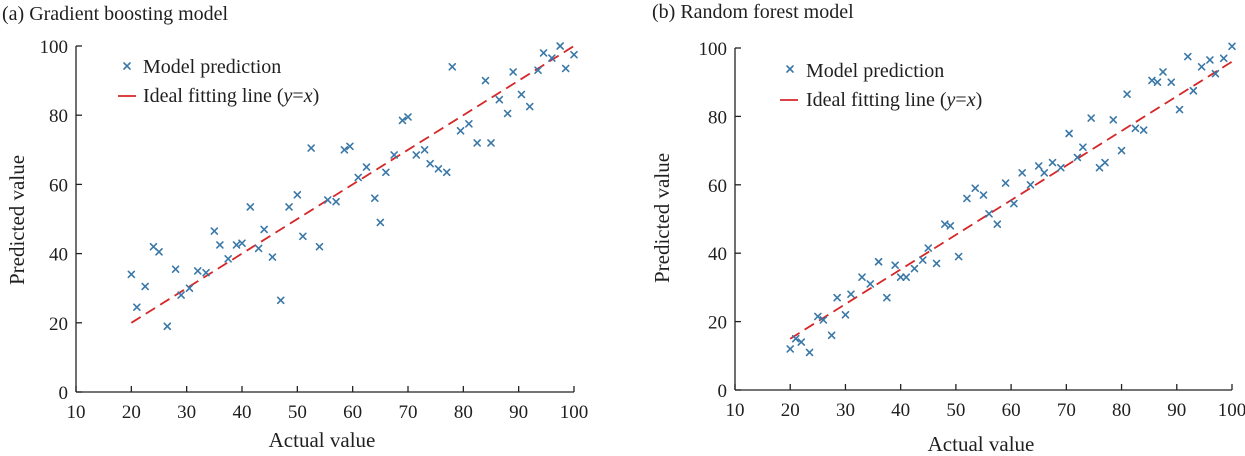 This screenshot has width=1245, height=456. I want to click on x-axis-label-a: Actual value, so click(322, 440).